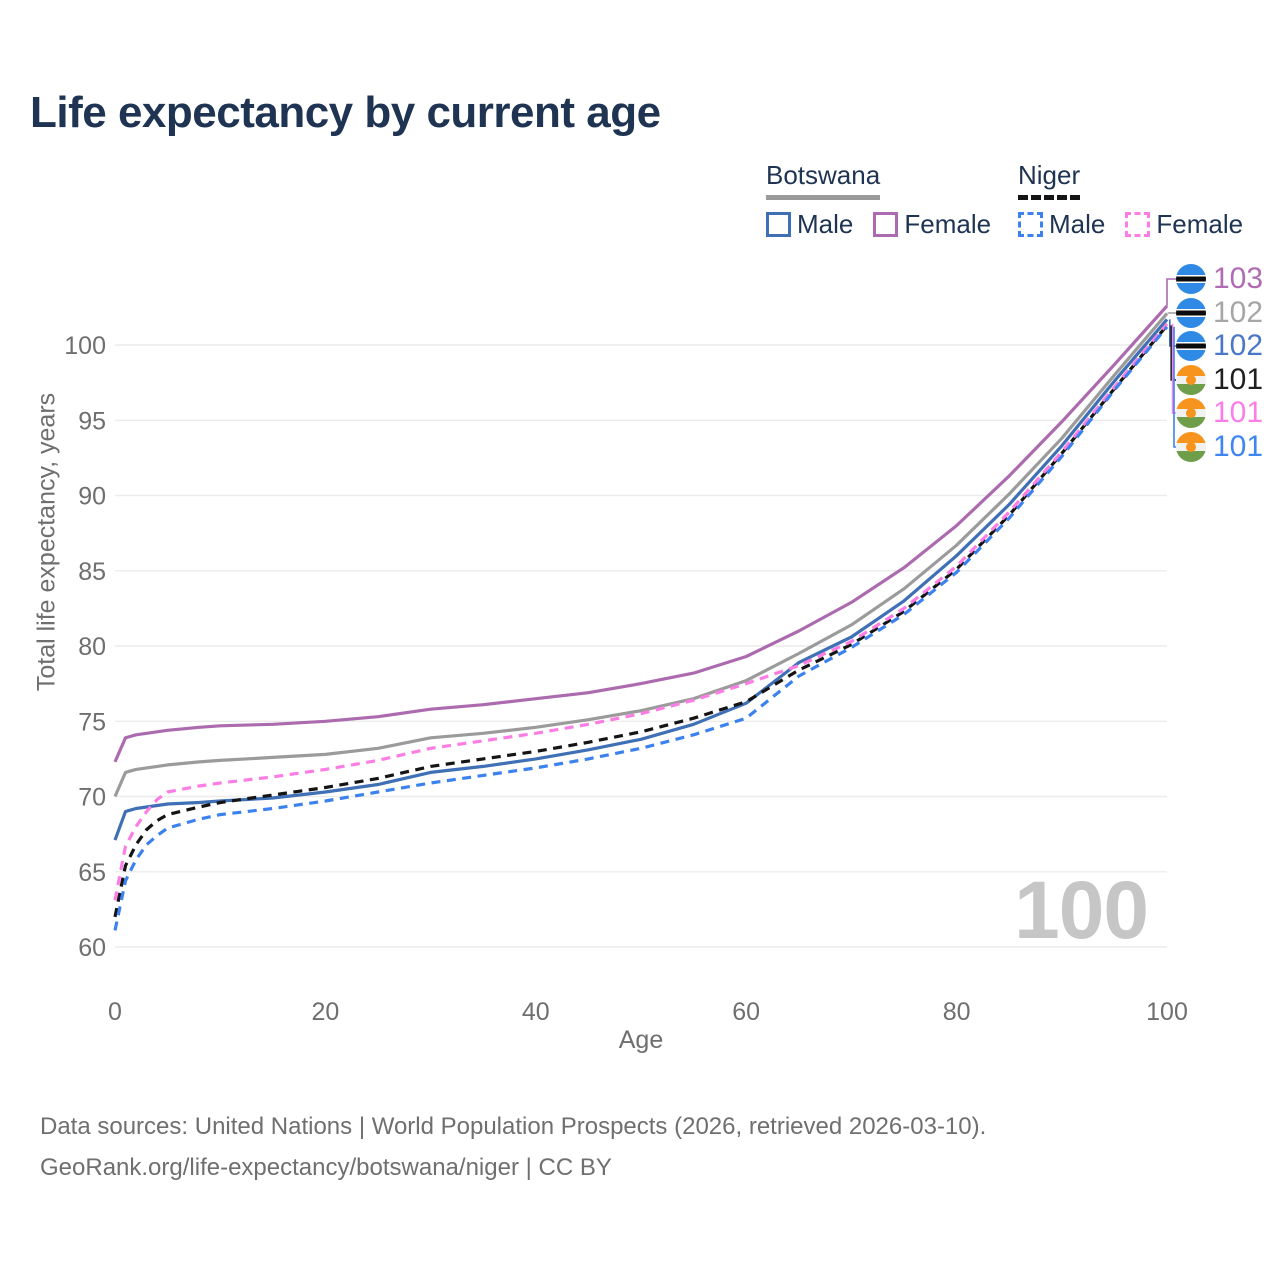 Image resolution: width=1280 pixels, height=1280 pixels. Describe the element at coordinates (1138, 224) in the screenshot. I see `niger-female-swatch-icon` at that location.